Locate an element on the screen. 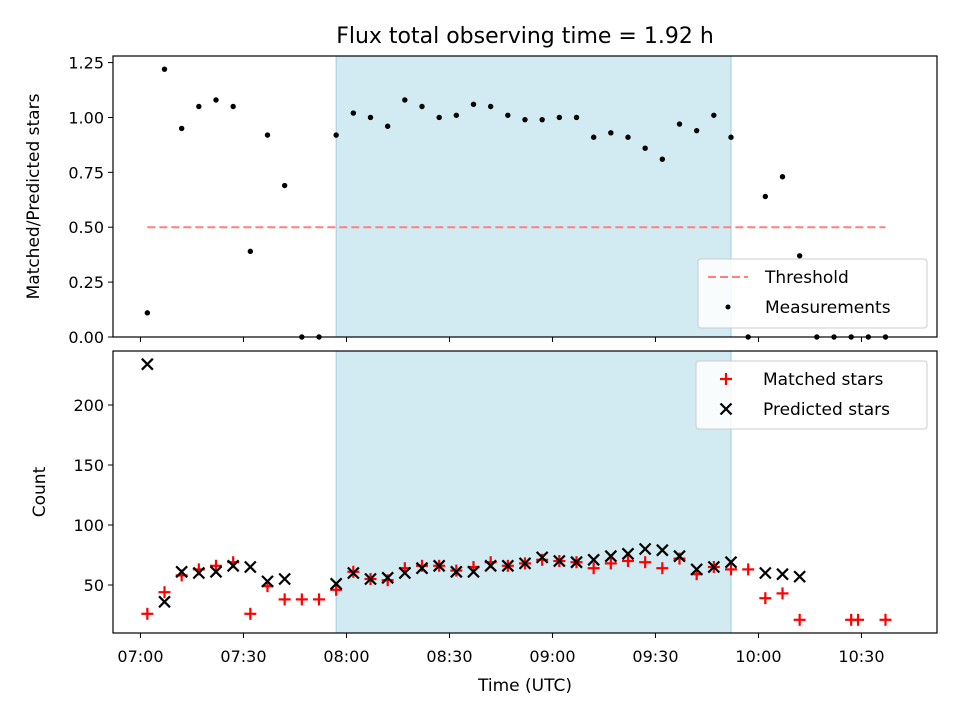 The width and height of the screenshot is (960, 720). top-legend: Threshold Measurements is located at coordinates (812, 293).